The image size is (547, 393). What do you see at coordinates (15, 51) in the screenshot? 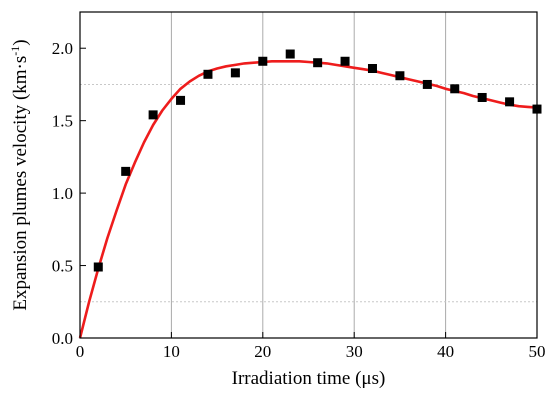
I see `y-axis-title-superscript: -1` at bounding box center [15, 51].